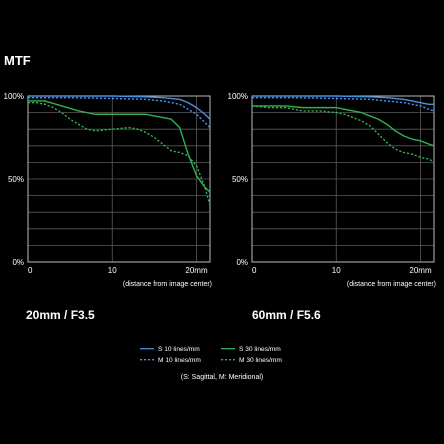 The height and width of the screenshot is (444, 444). Describe the element at coordinates (286, 315) in the screenshot. I see `lens-label-60mm: 60mm / F5.6` at that location.